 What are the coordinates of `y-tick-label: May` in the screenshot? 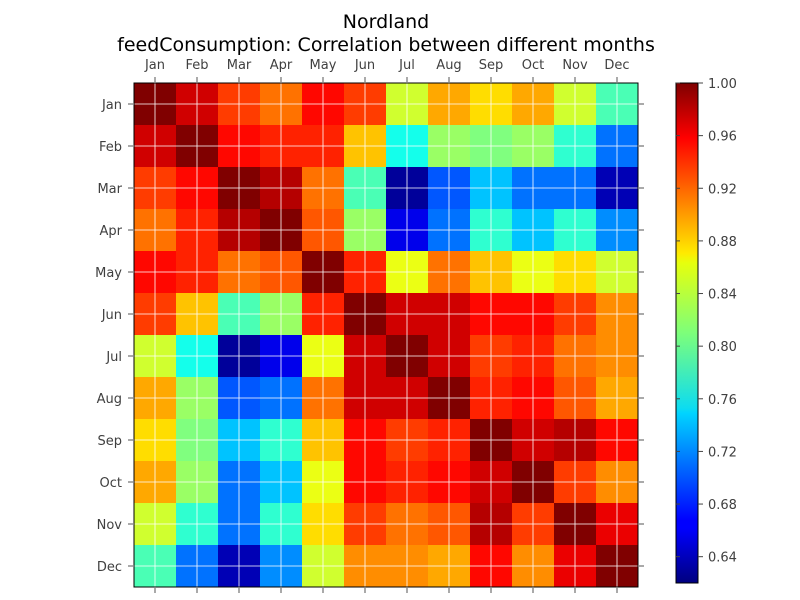 It's located at (108, 273).